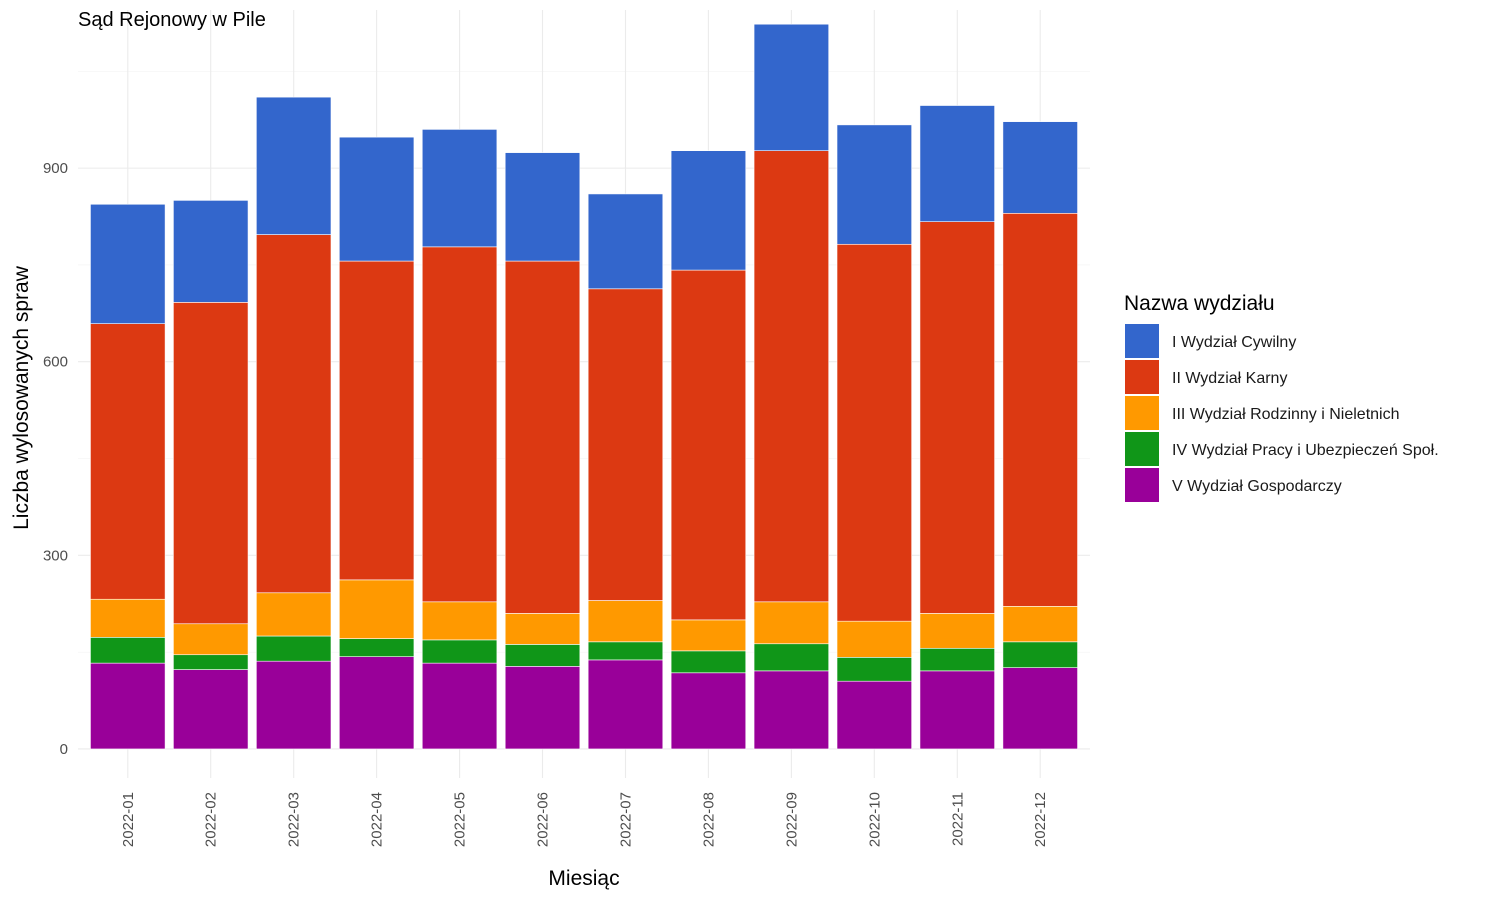 The height and width of the screenshot is (900, 1500). Describe the element at coordinates (377, 819) in the screenshot. I see `x-tick-label: 2022-04` at that location.